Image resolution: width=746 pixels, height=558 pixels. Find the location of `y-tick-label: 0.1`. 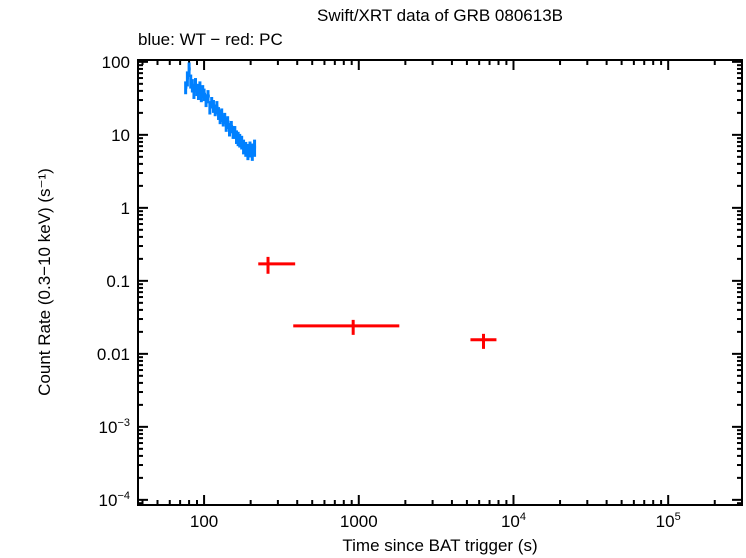

y-tick-label: 0.1 is located at coordinates (118, 281).